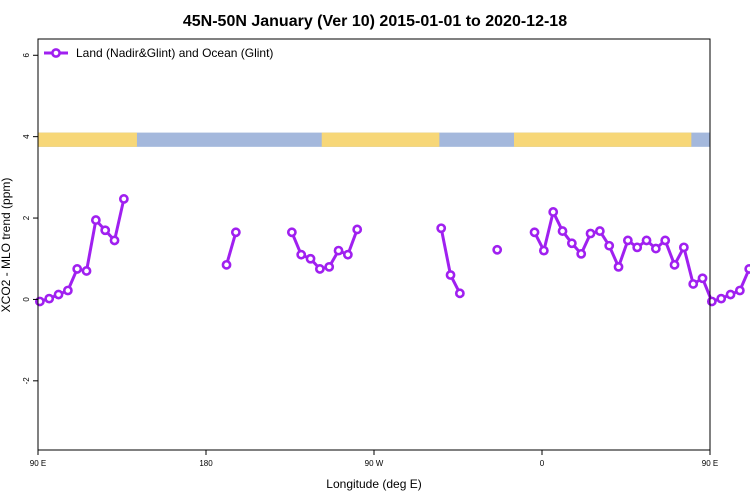 The width and height of the screenshot is (750, 500). What do you see at coordinates (26, 217) in the screenshot?
I see `y-tick-label: 2` at bounding box center [26, 217].